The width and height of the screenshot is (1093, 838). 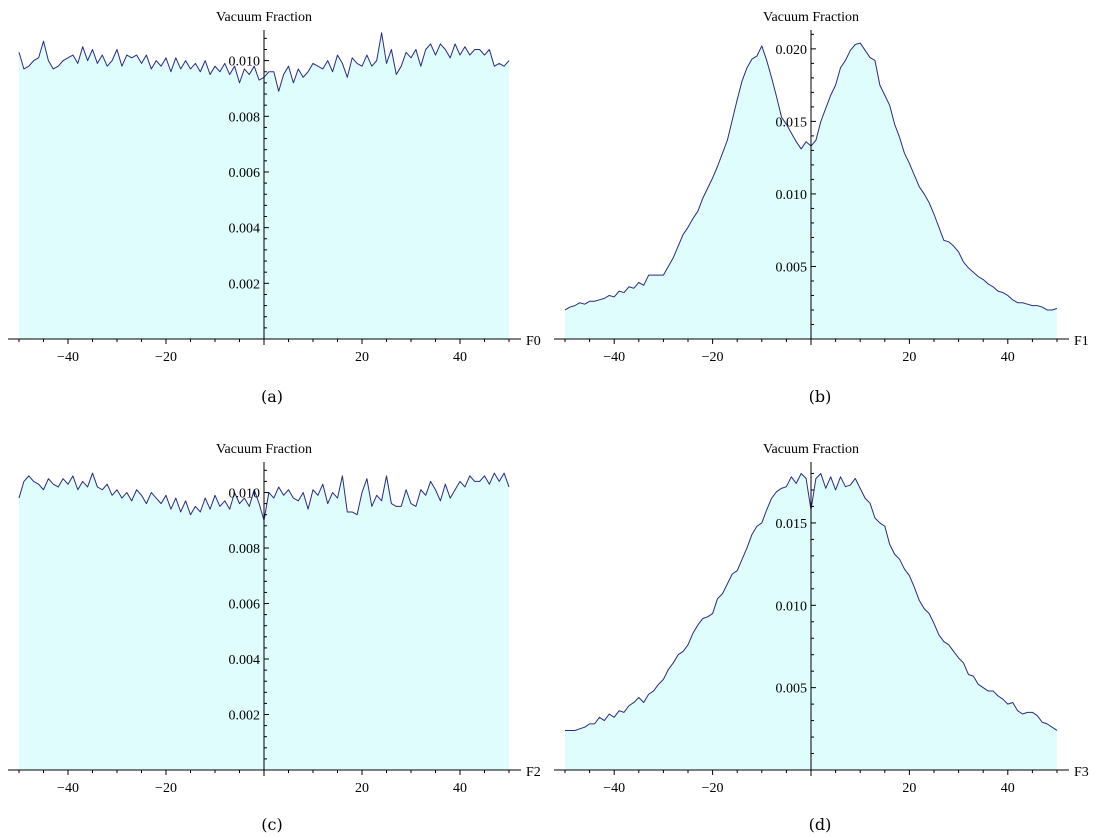 I want to click on y-tick-label: 0.004, so click(x=245, y=660).